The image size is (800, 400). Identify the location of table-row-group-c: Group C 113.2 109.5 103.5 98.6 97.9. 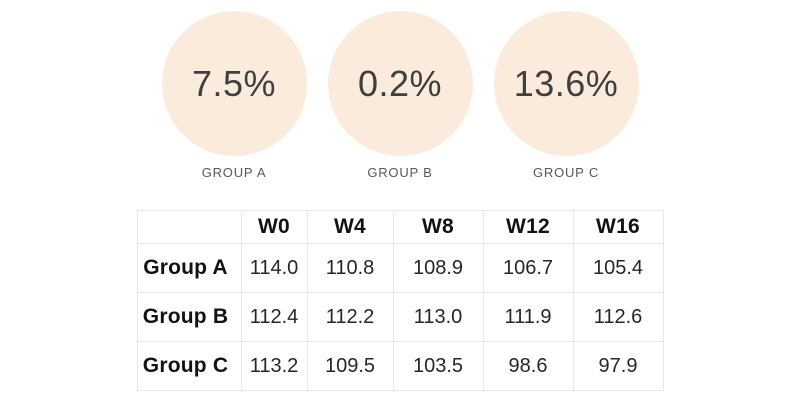
(400, 366).